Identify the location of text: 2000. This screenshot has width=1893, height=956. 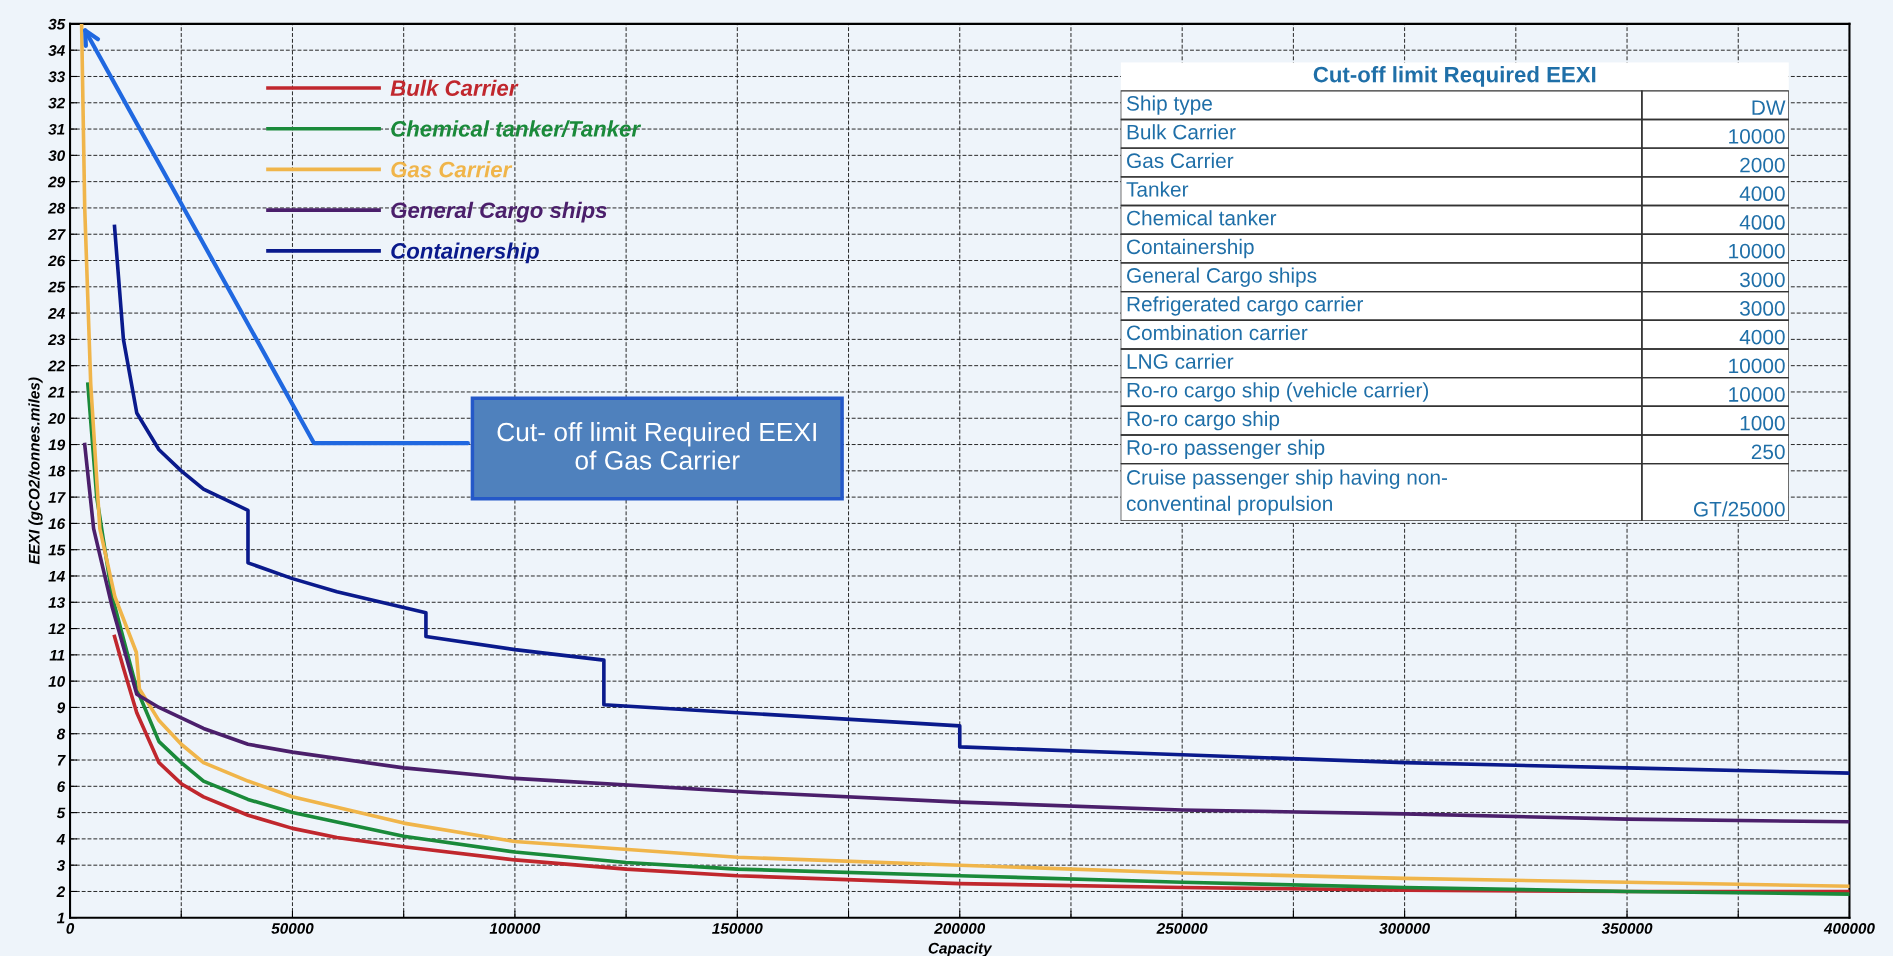
(1762, 165).